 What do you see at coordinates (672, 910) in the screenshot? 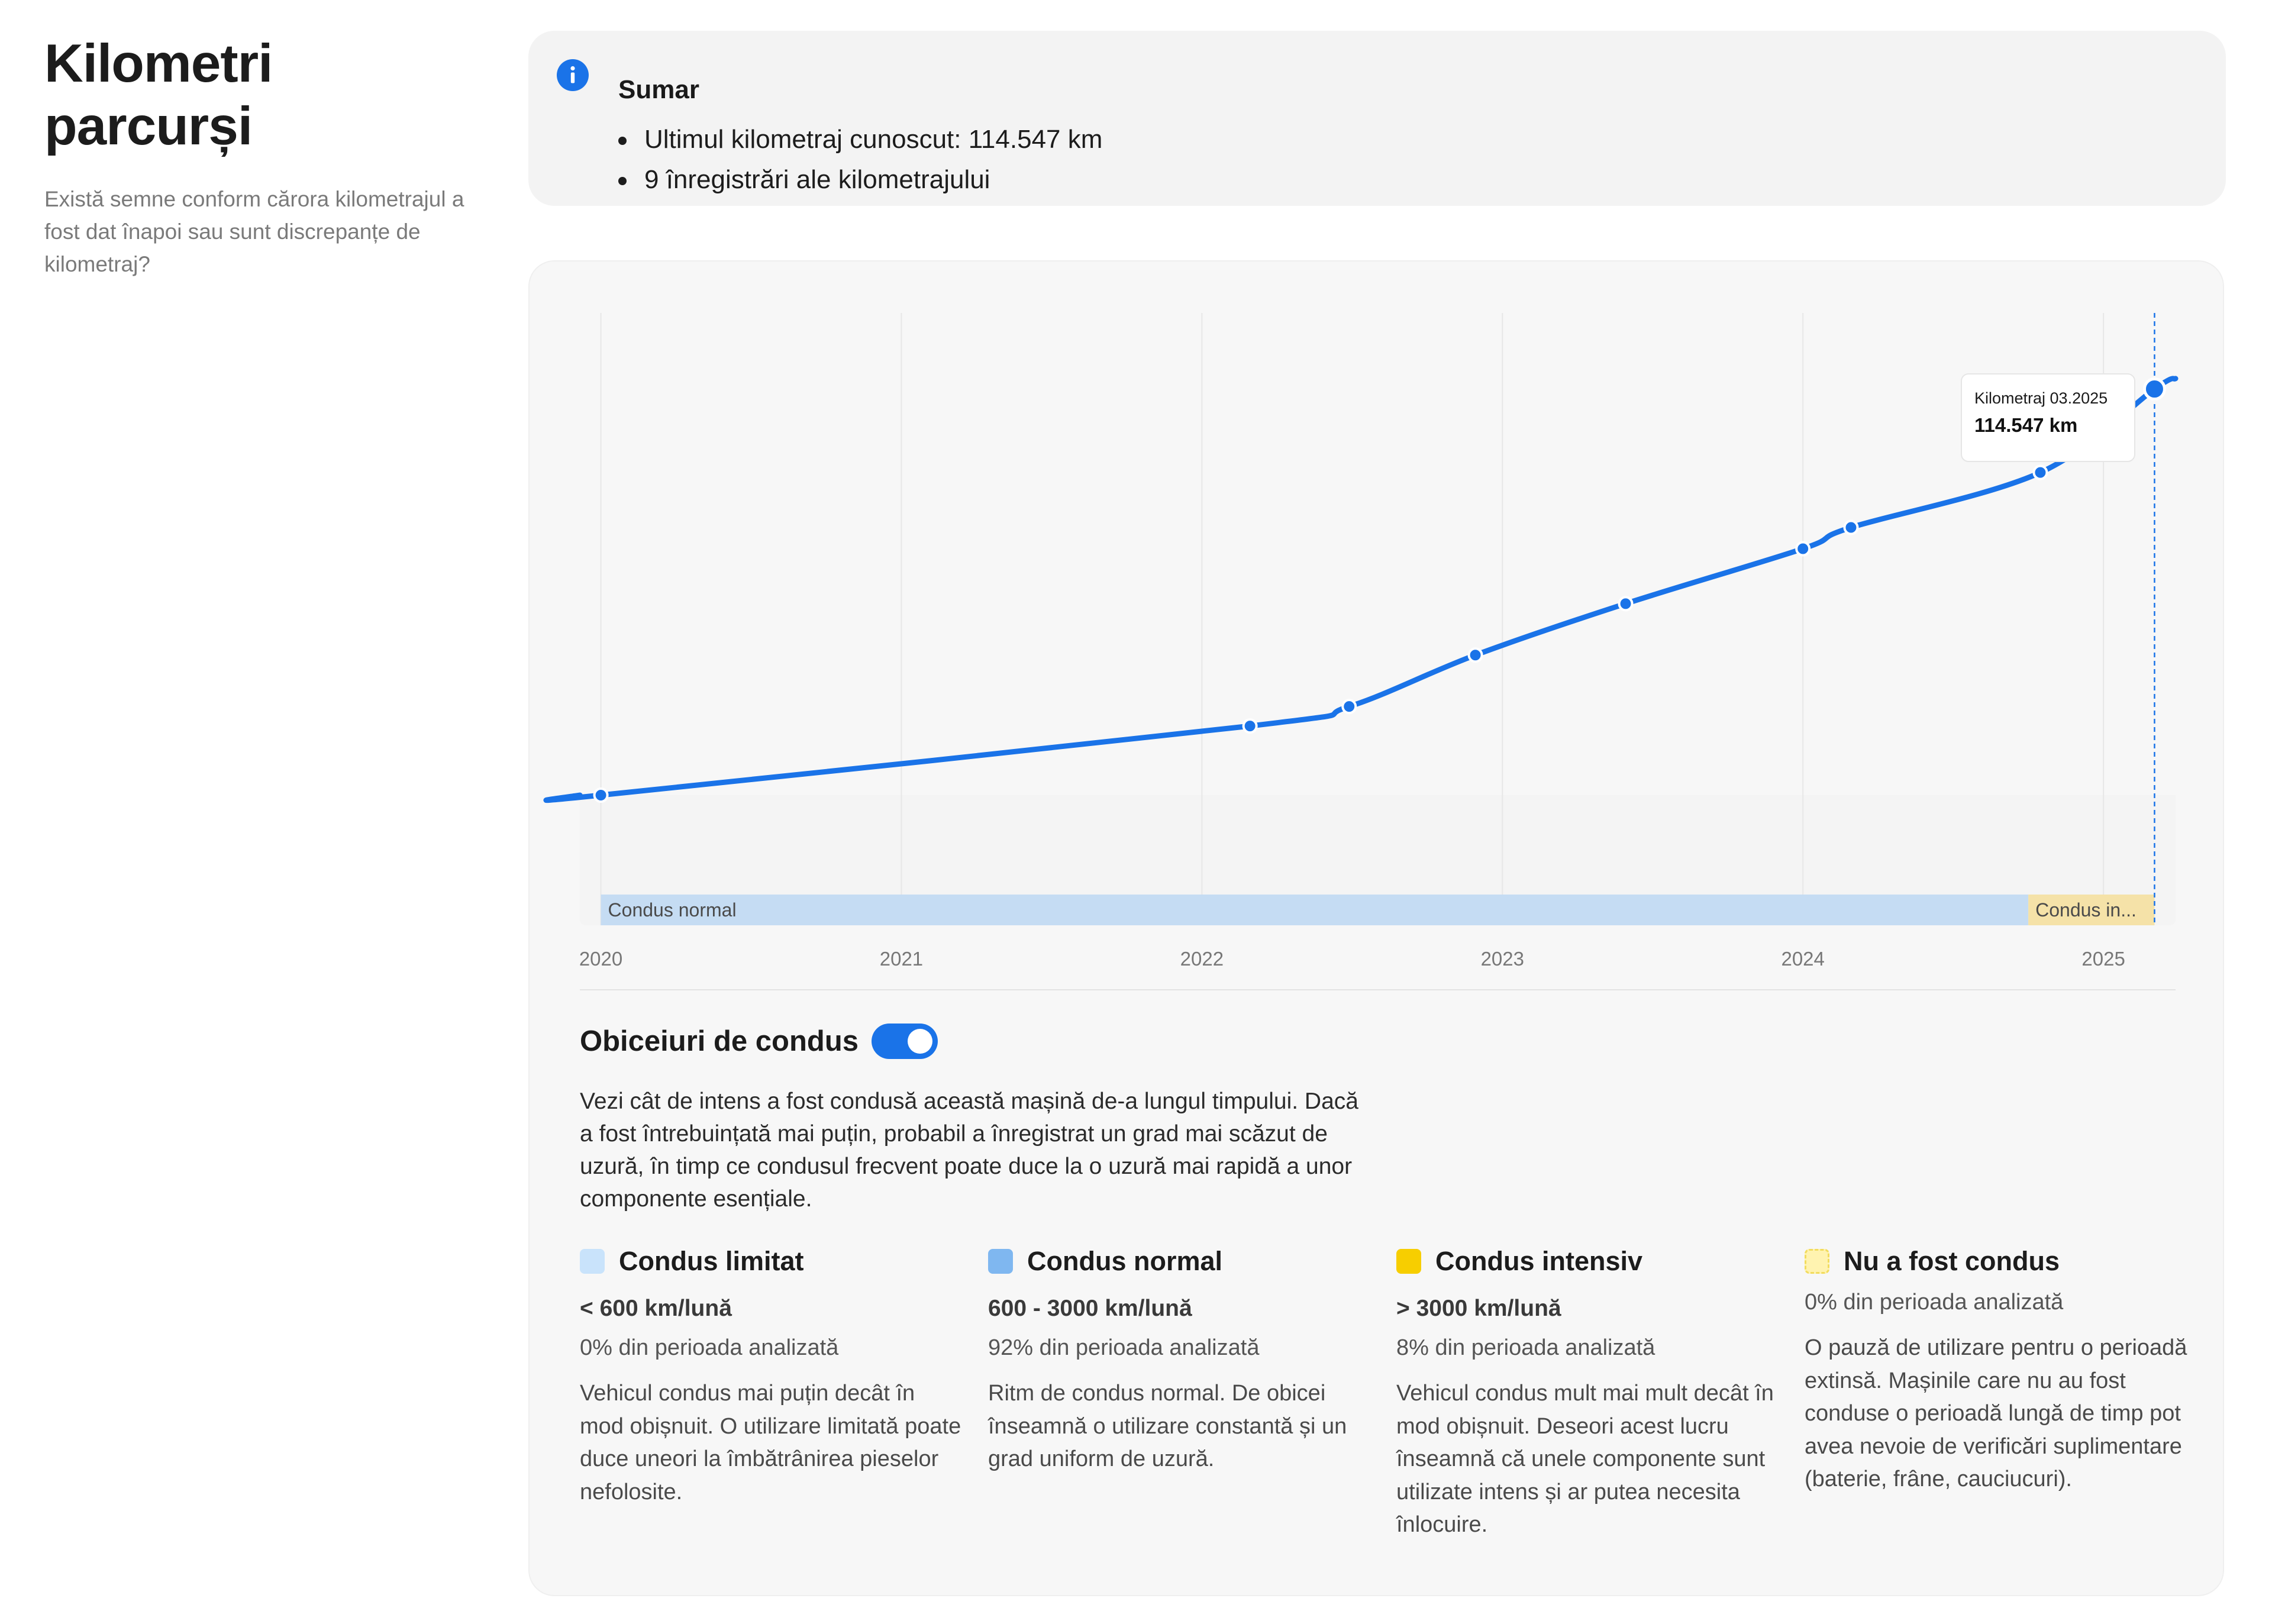
I see `usage-band-label-1: Condus normal` at bounding box center [672, 910].